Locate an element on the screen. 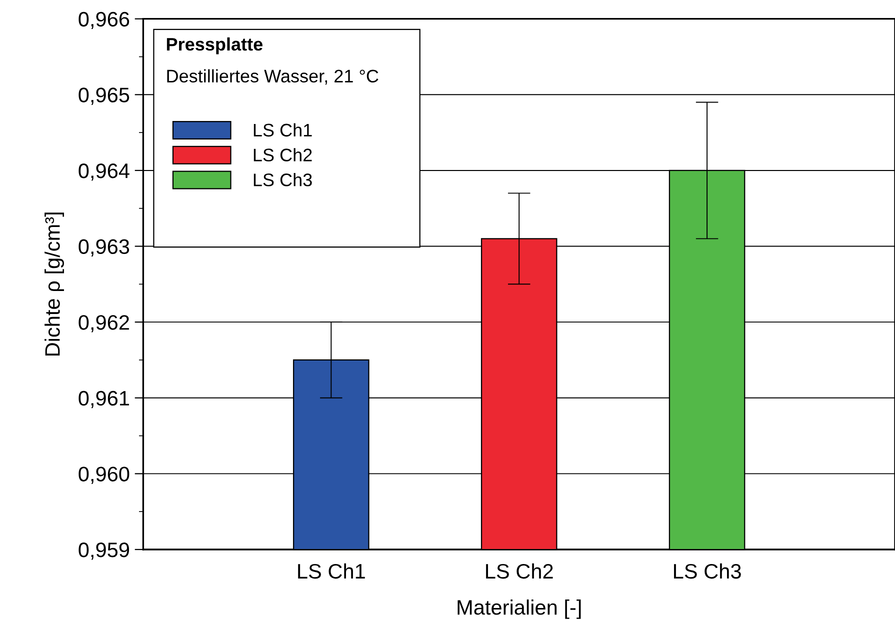 This screenshot has width=895, height=628. y-tick-label: 0,963 is located at coordinates (104, 247).